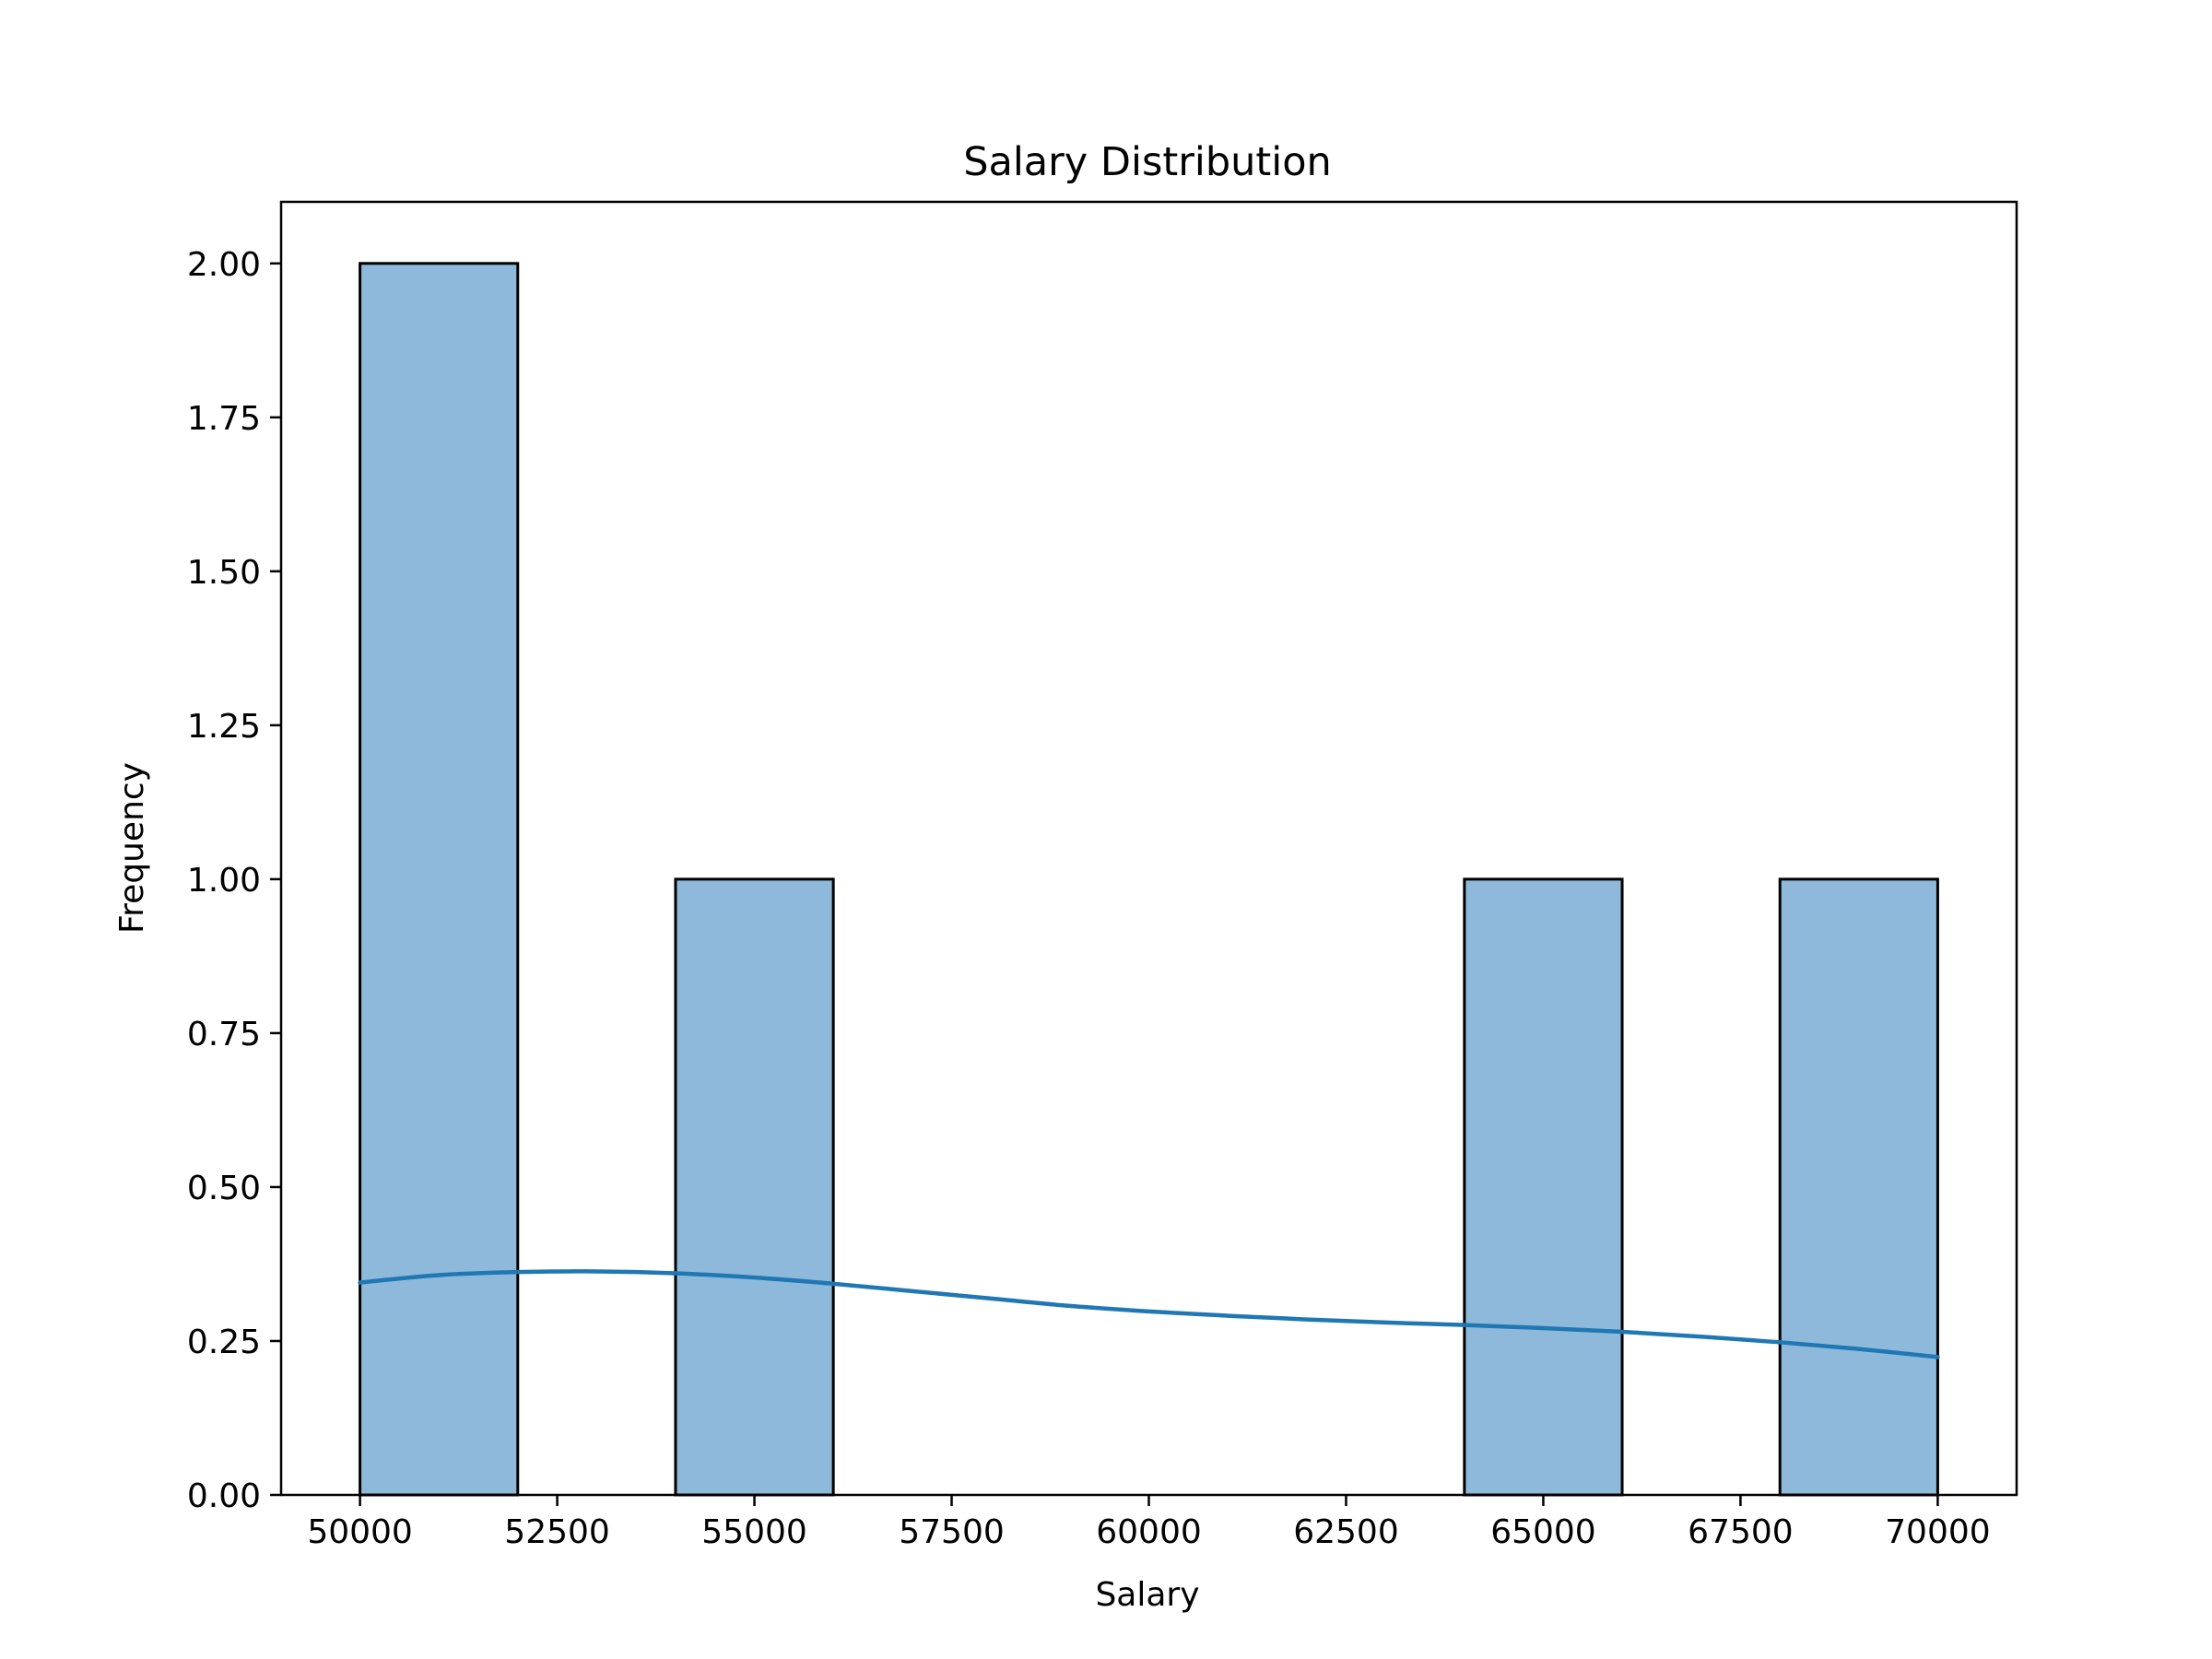 The height and width of the screenshot is (1659, 2212). Describe the element at coordinates (1938, 1532) in the screenshot. I see `x-tick-label: 70000` at that location.